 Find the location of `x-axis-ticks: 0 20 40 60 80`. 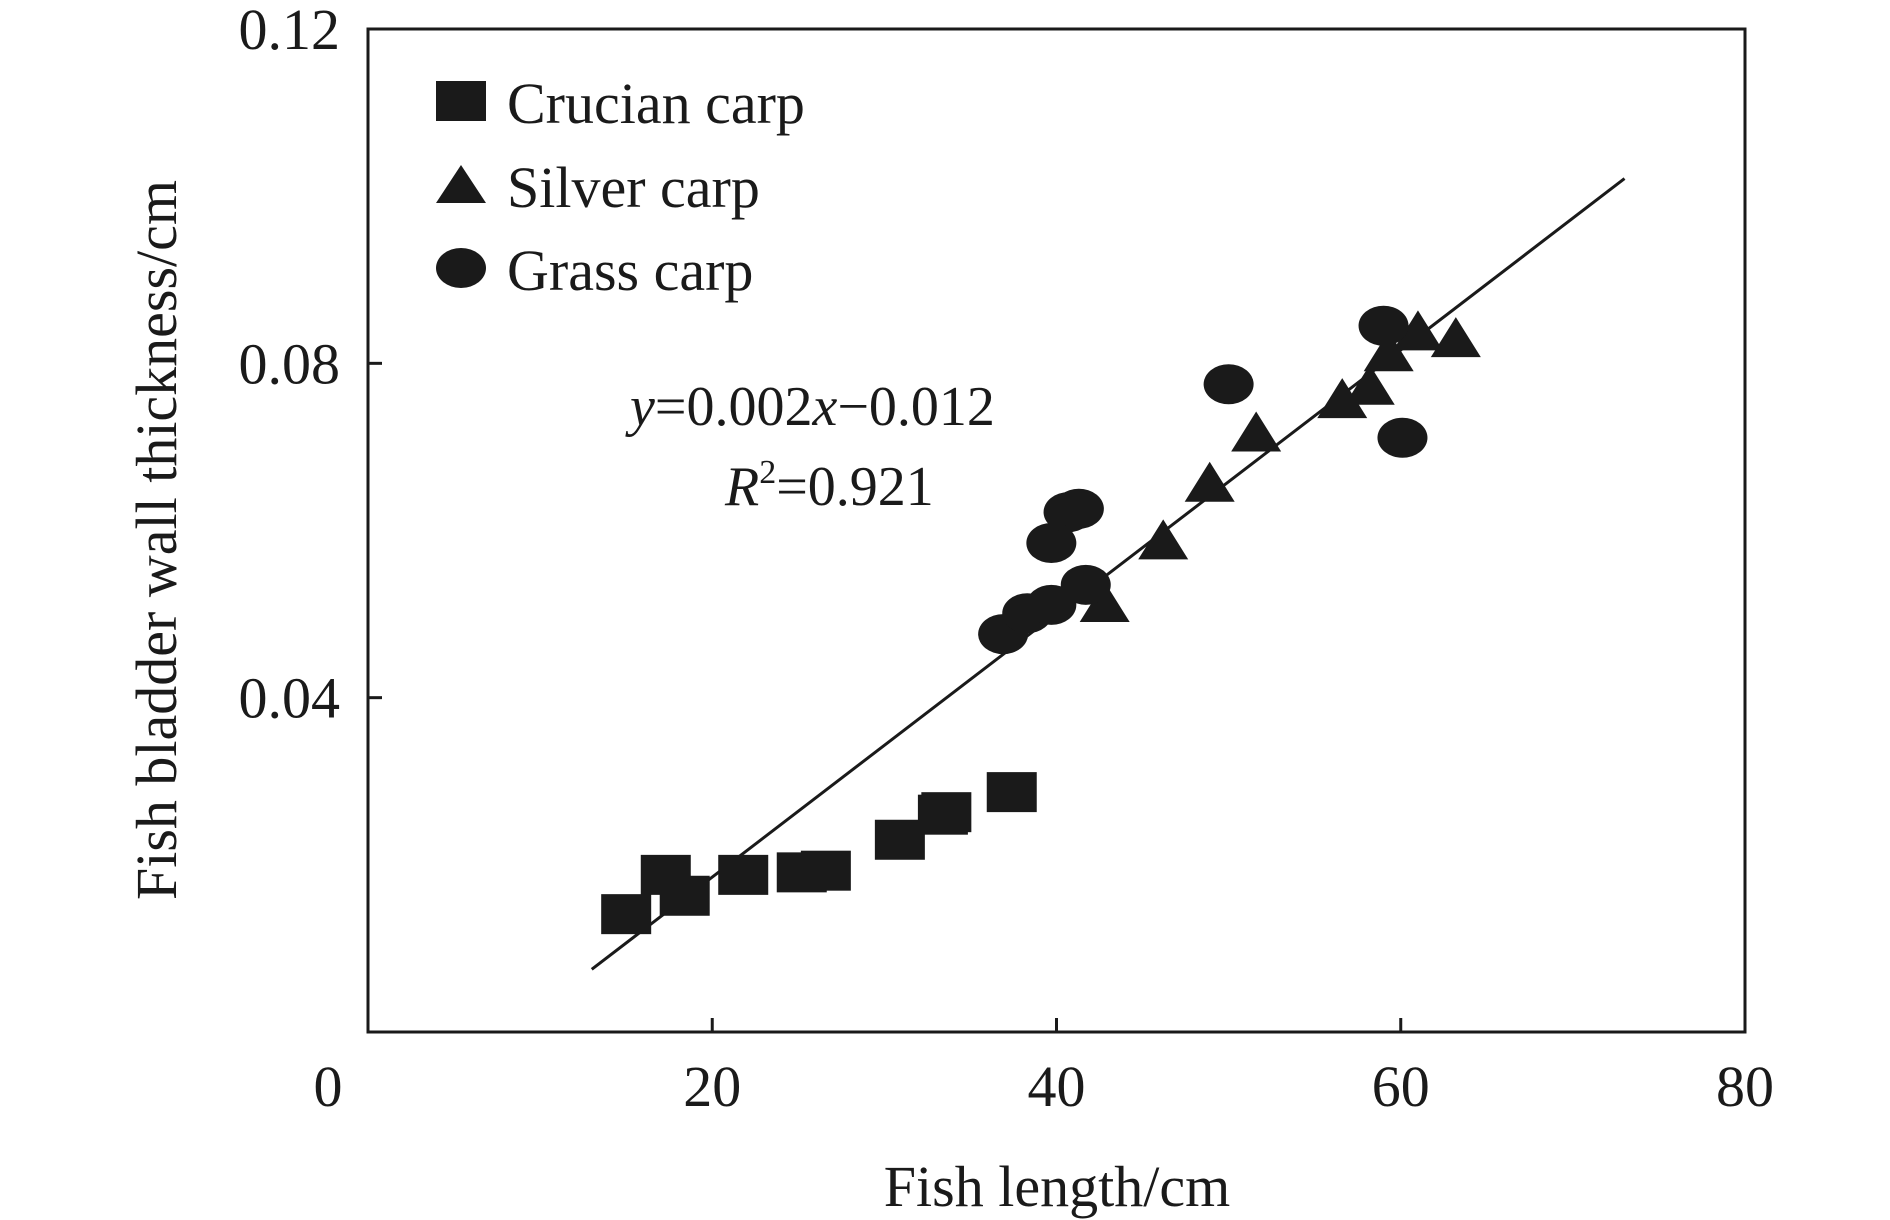

x-axis-ticks: 0 20 40 60 80 is located at coordinates (1044, 1068).